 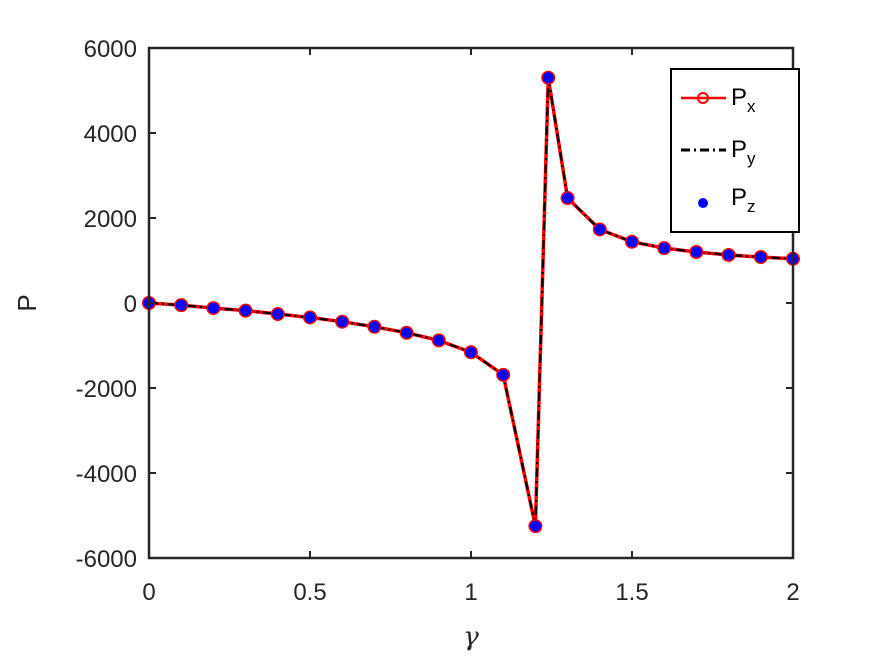 What do you see at coordinates (309, 592) in the screenshot?
I see `x-tick-label: 0.5` at bounding box center [309, 592].